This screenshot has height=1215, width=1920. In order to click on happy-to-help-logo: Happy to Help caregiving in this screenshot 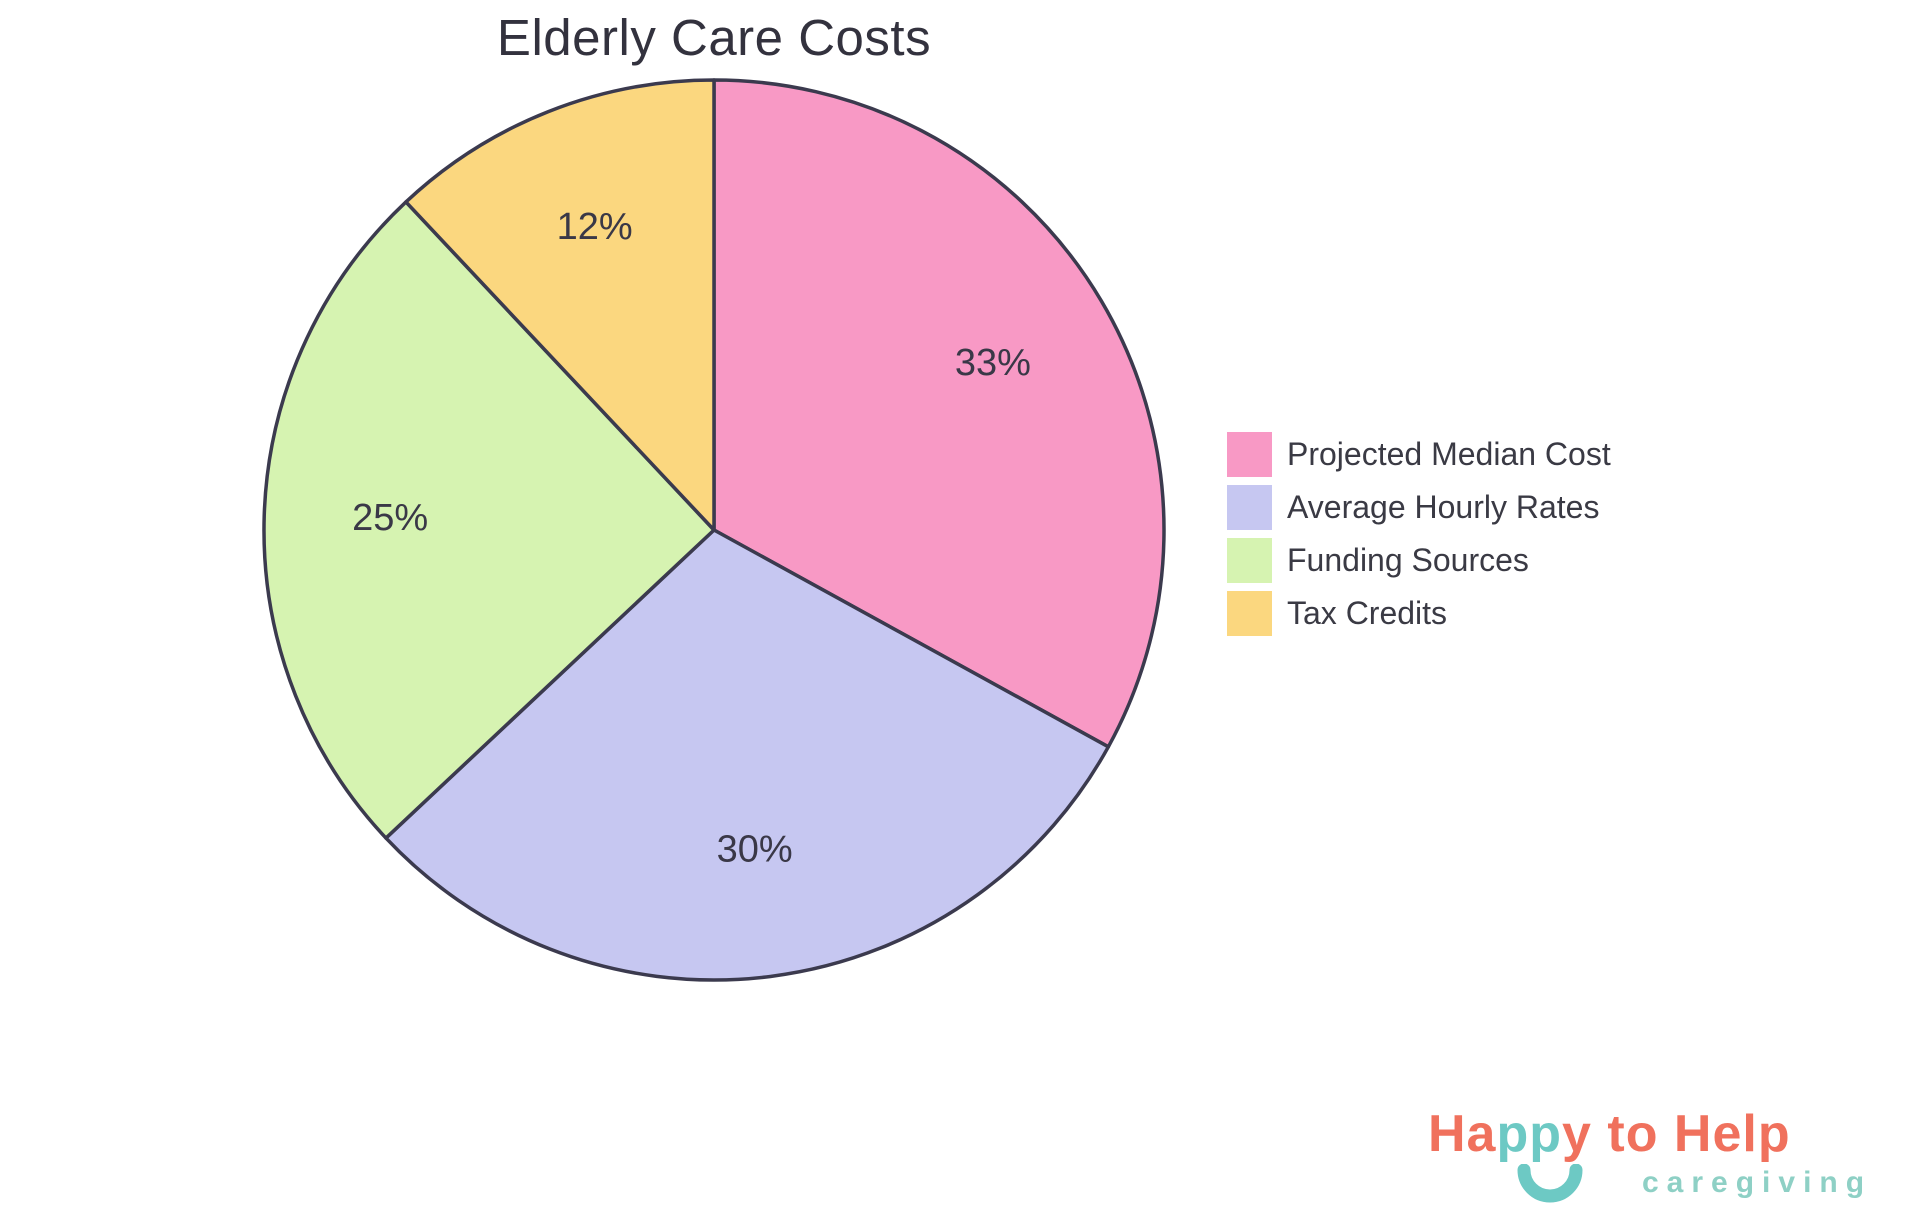, I will do `click(1663, 1158)`.